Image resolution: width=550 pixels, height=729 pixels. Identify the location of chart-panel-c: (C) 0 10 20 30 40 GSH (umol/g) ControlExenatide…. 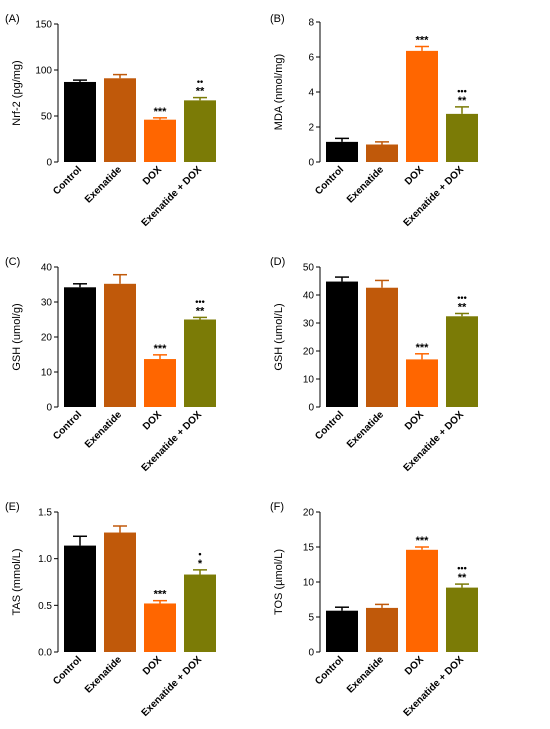
(110, 365).